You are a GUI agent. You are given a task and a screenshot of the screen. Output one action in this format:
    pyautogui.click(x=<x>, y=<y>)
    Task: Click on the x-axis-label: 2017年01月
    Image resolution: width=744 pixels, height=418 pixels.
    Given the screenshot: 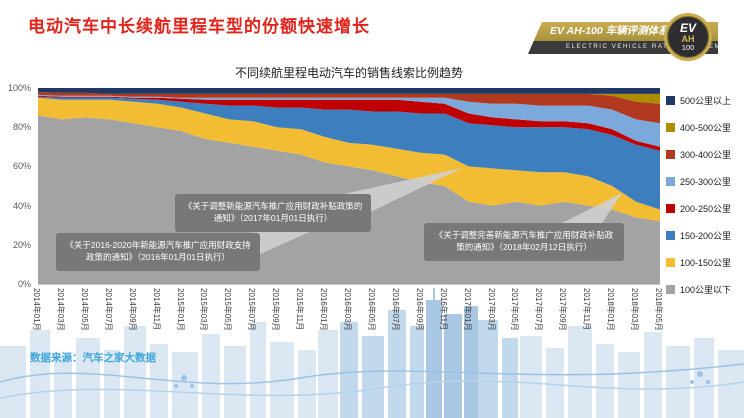 What is the action you would take?
    pyautogui.click(x=467, y=309)
    